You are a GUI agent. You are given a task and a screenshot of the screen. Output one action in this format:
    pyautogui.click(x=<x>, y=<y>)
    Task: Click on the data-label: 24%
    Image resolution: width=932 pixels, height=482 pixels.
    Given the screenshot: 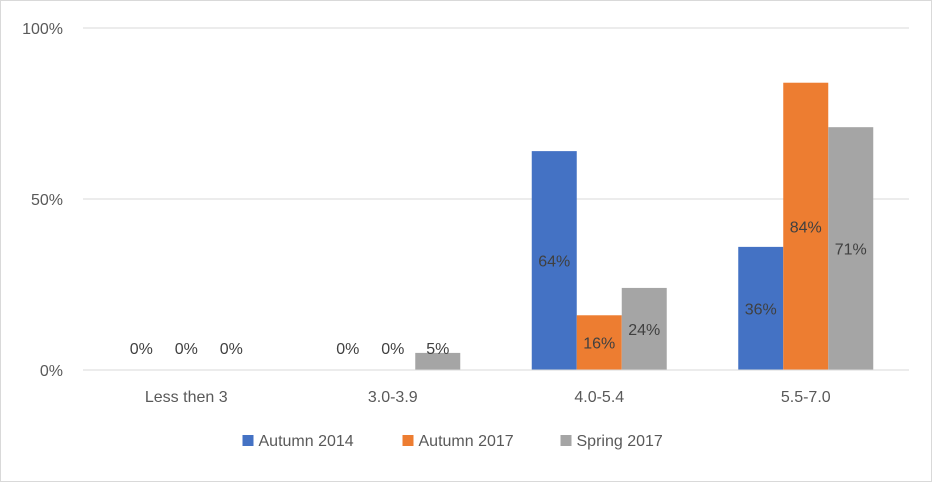 What is the action you would take?
    pyautogui.click(x=644, y=330)
    